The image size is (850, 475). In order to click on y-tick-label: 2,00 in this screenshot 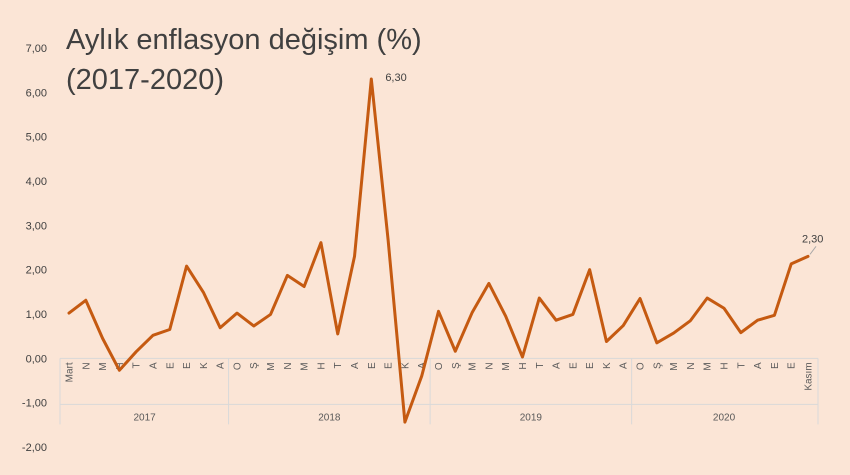, I will do `click(36, 271)`.